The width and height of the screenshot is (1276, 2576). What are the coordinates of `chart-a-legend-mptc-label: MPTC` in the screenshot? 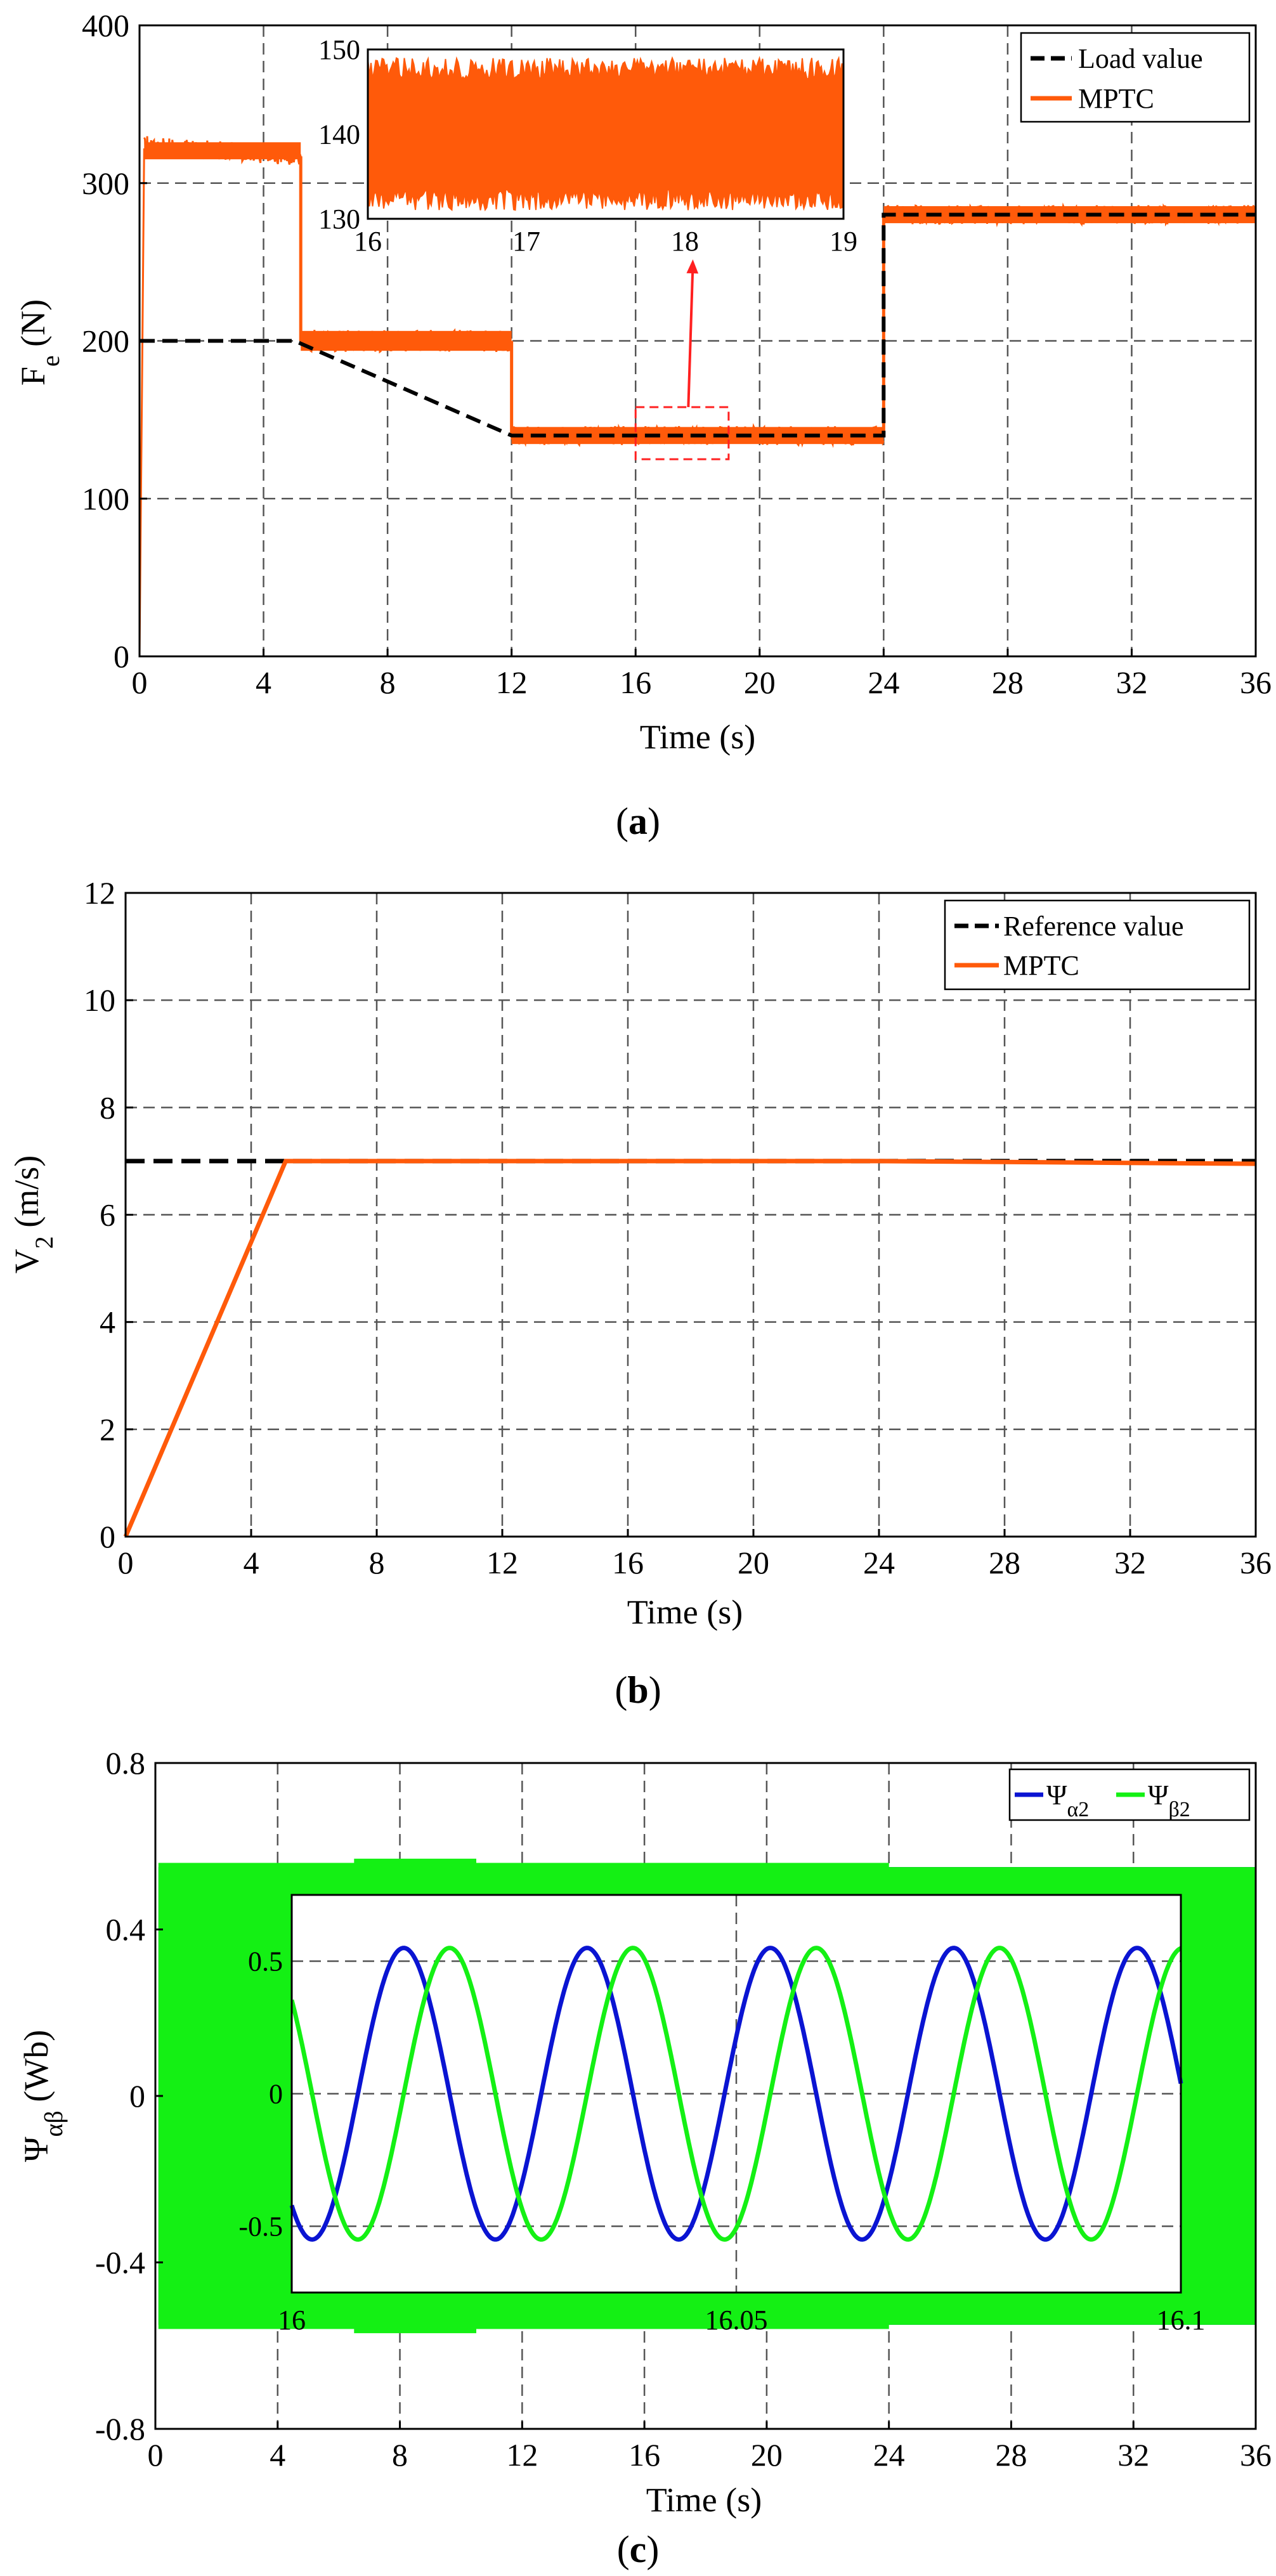 It's located at (1116, 98).